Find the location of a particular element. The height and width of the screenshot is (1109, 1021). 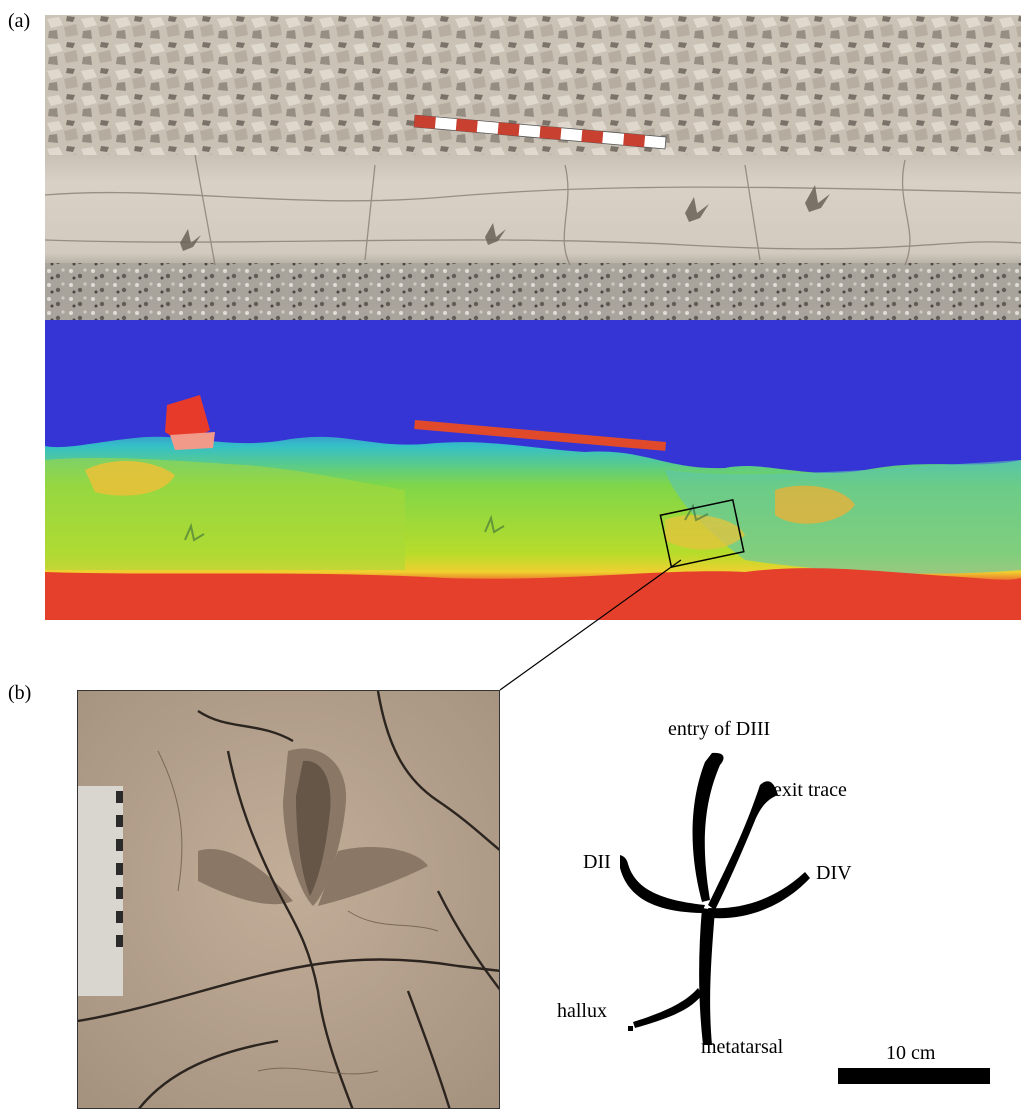

label-dii: DII is located at coordinates (597, 862).